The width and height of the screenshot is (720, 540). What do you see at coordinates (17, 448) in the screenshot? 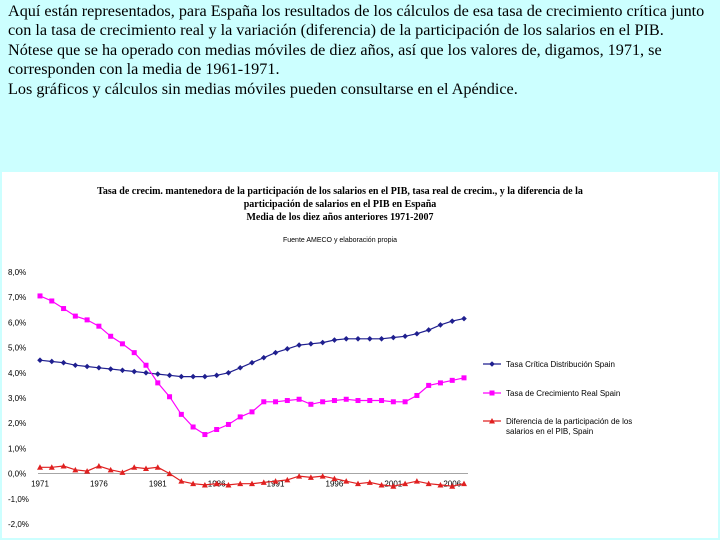
I see `y-tick-label: 1,0%` at bounding box center [17, 448].